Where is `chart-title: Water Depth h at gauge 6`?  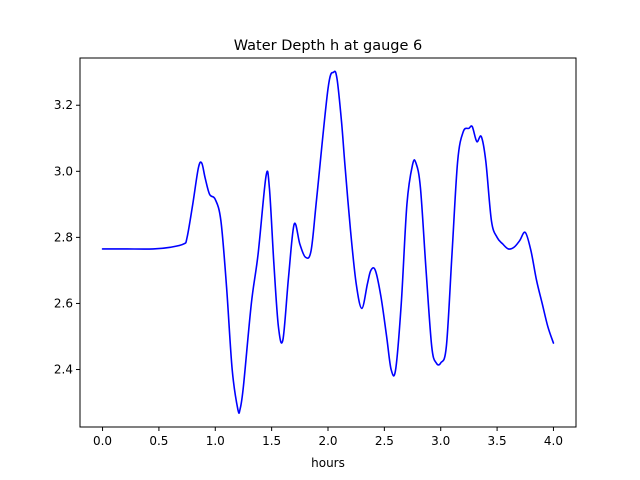 chart-title: Water Depth h at gauge 6 is located at coordinates (328, 46).